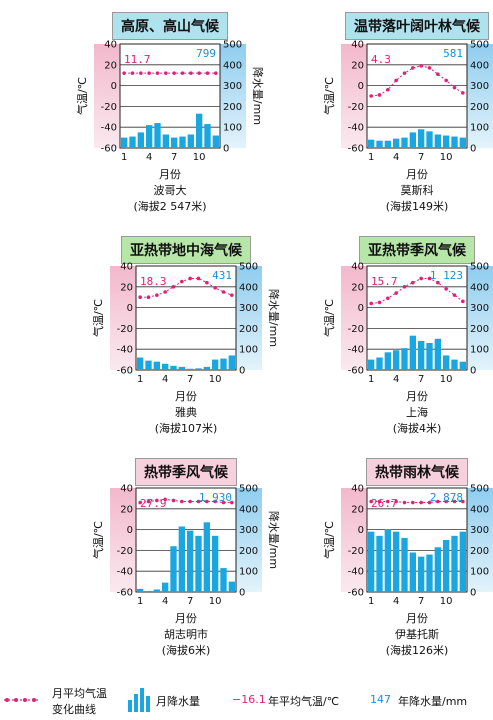 This screenshot has height=720, width=493. What do you see at coordinates (417, 206) in the screenshot?
I see `altitude-label: (海拔149米)` at bounding box center [417, 206].